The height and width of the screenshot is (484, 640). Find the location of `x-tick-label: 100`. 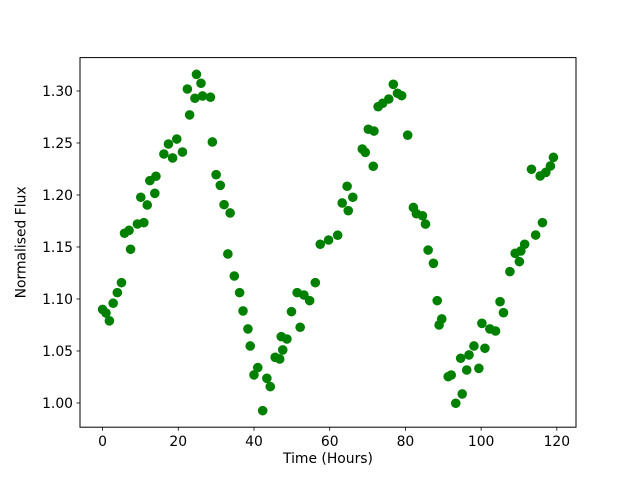

x-tick-label: 100 is located at coordinates (481, 442).